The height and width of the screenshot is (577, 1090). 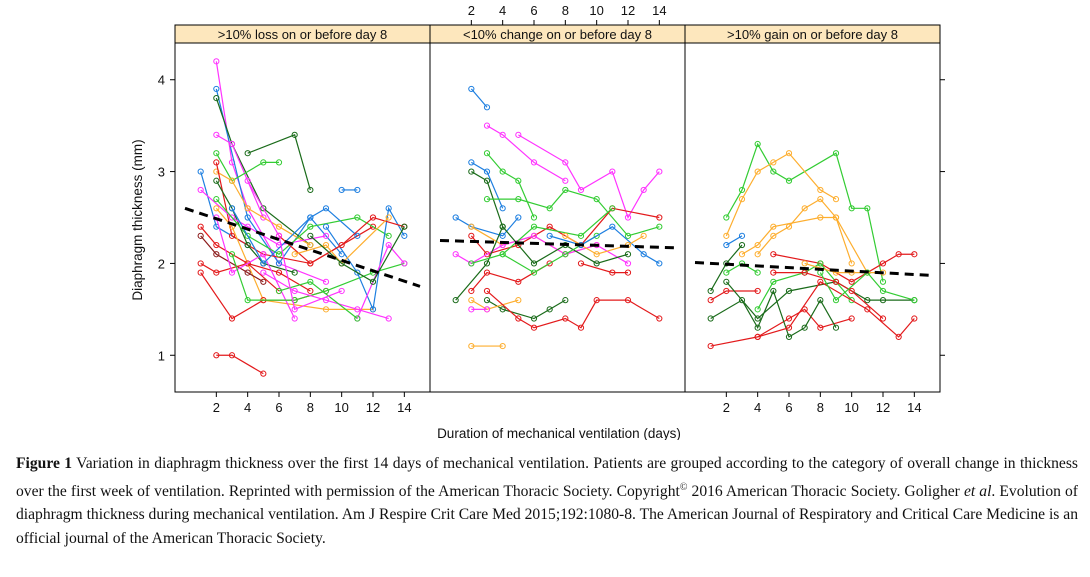 What do you see at coordinates (977, 491) in the screenshot?
I see `caption-et-al: et al` at bounding box center [977, 491].